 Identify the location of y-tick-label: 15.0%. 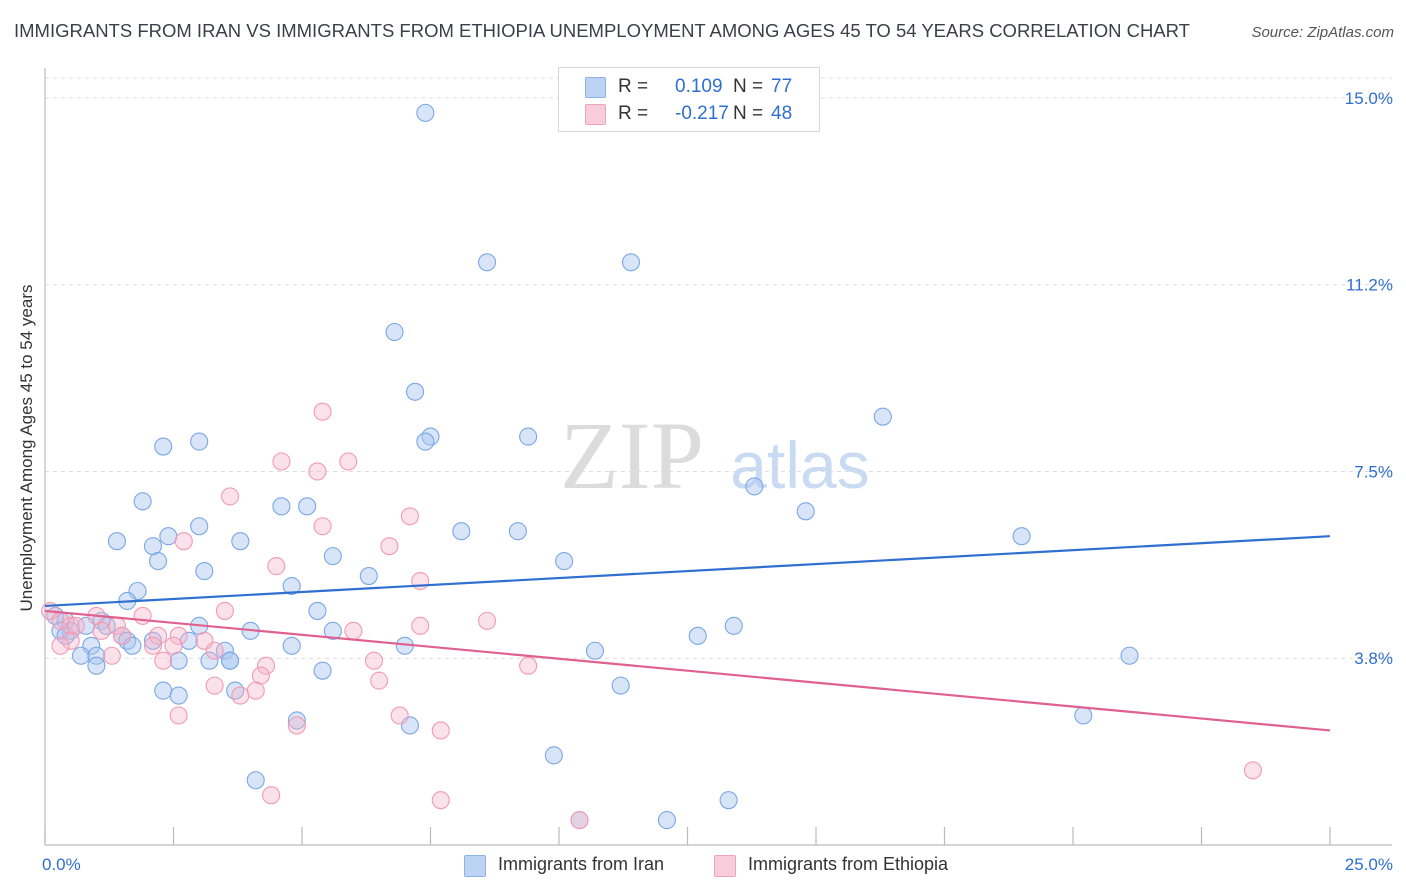
(1369, 98).